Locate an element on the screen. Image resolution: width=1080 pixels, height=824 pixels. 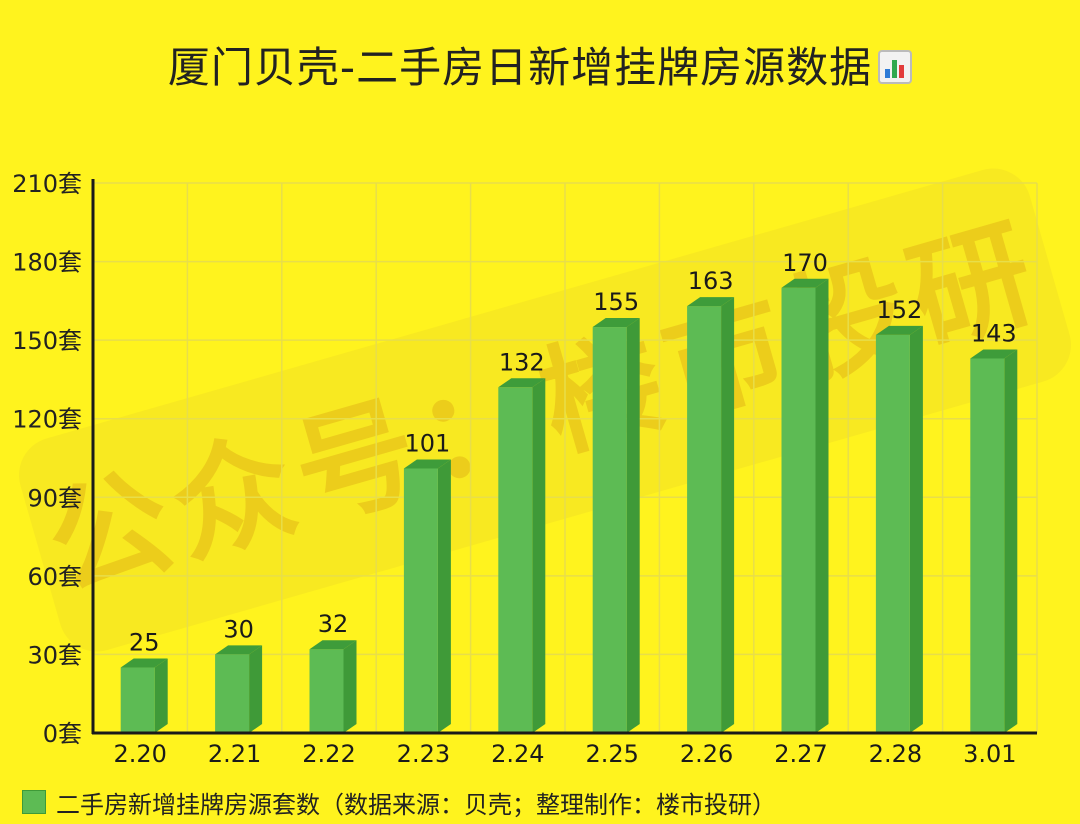
y-tick-label: 0套 is located at coordinates (62, 734).